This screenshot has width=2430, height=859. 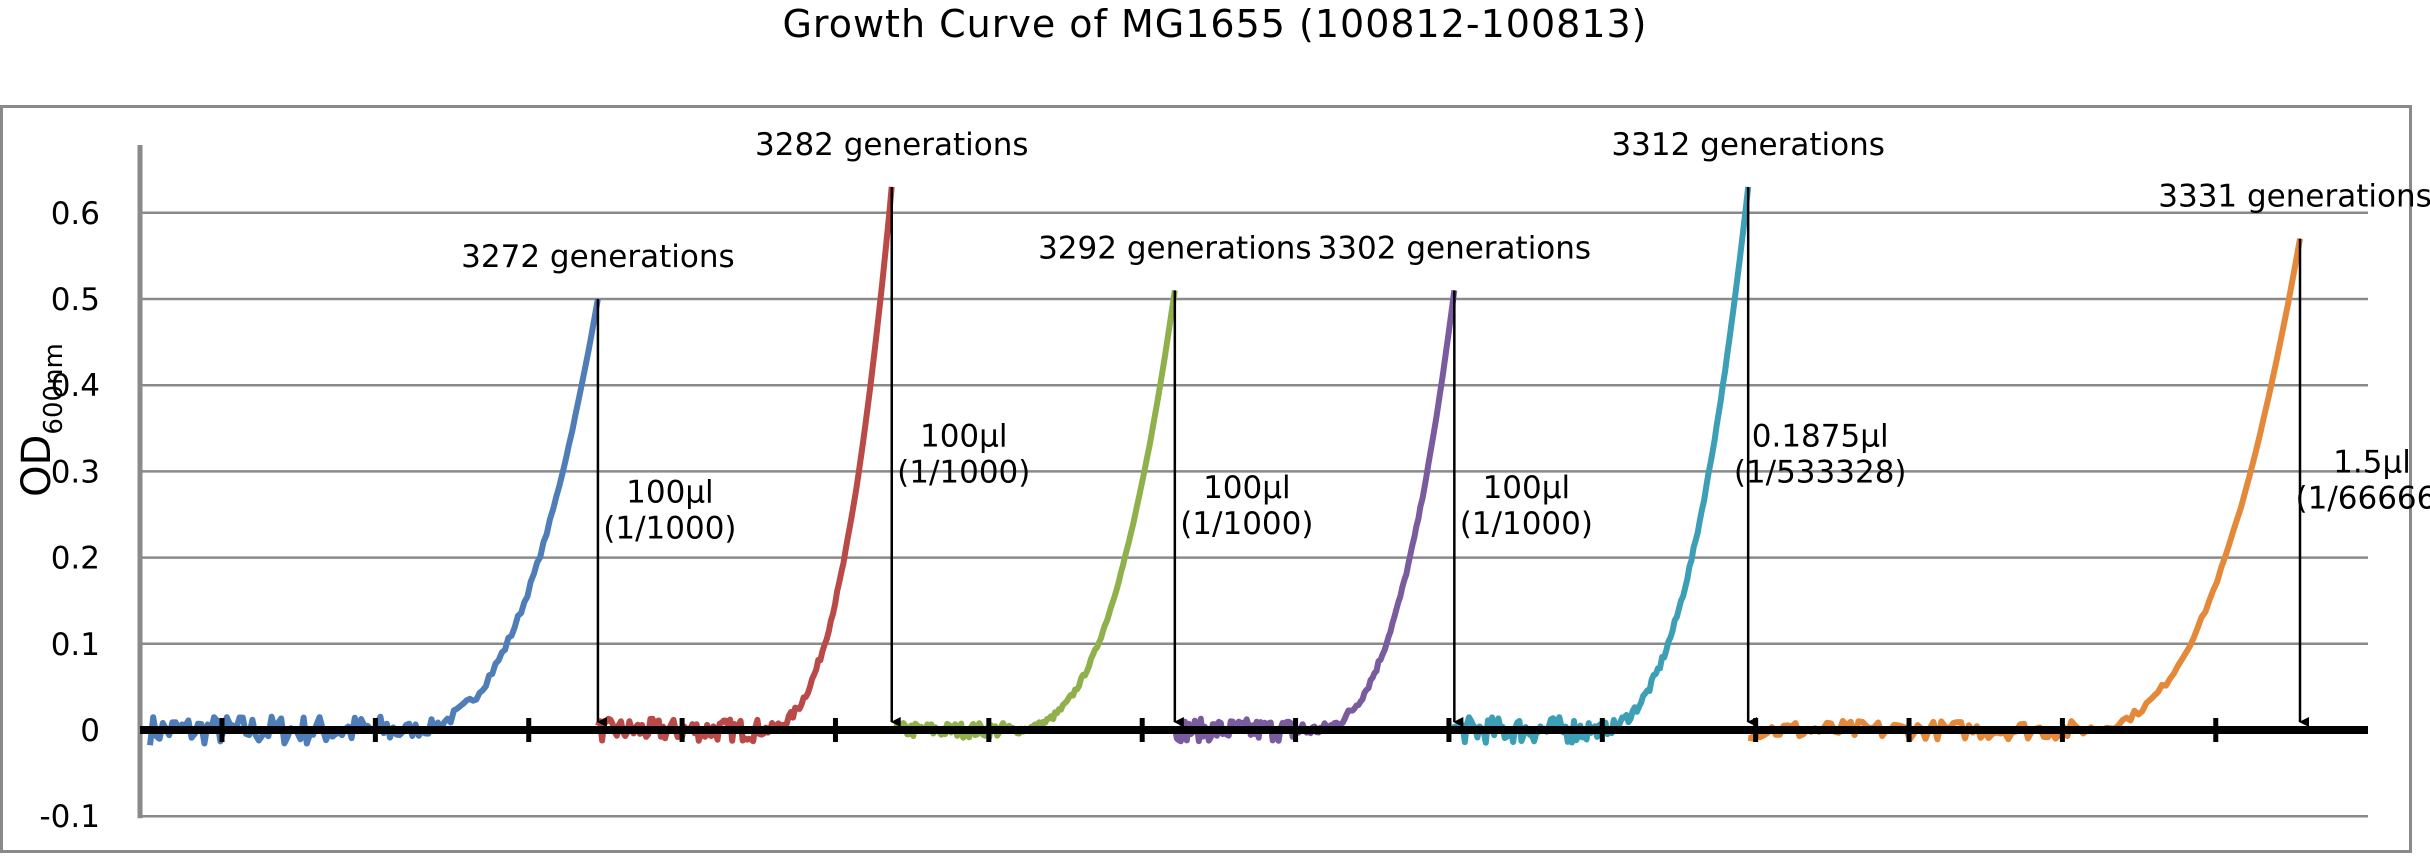 I want to click on y-tick-label: 0.3, so click(x=75, y=472).